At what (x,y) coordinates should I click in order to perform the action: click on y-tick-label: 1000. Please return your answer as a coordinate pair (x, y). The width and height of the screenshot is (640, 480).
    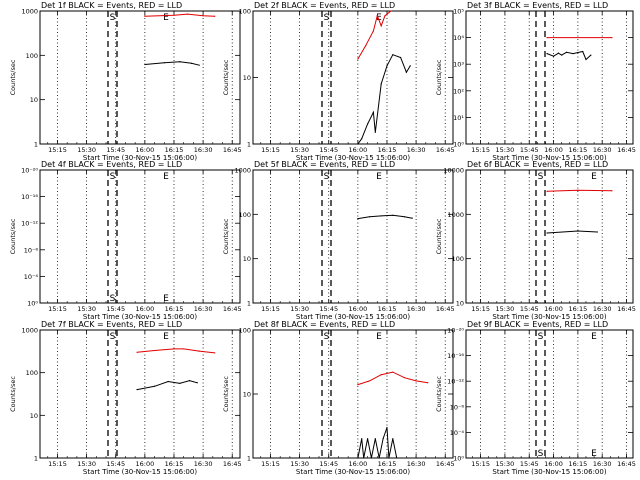
    Looking at the image, I should click on (29, 331).